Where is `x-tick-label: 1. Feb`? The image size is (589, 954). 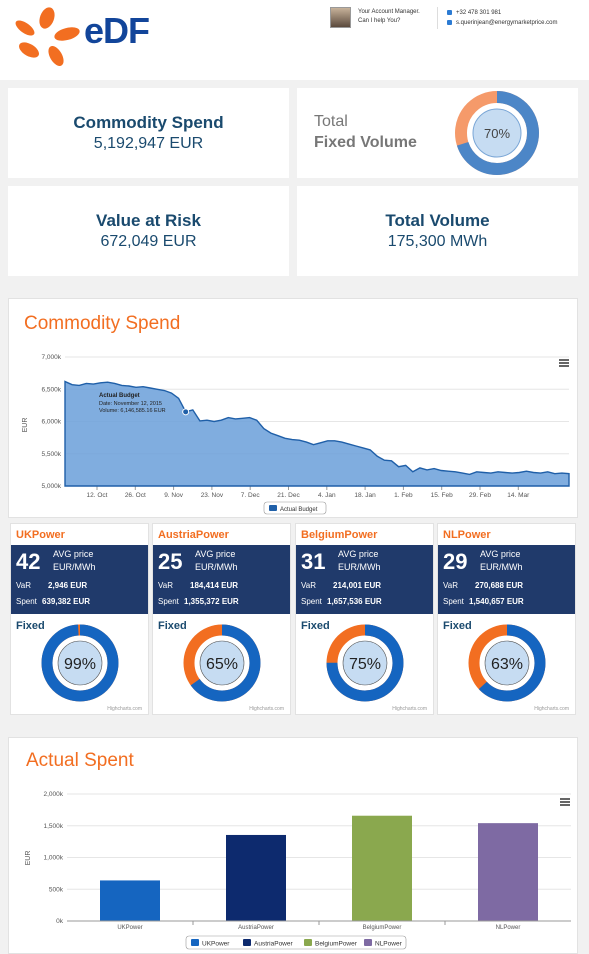 x-tick-label: 1. Feb is located at coordinates (403, 495).